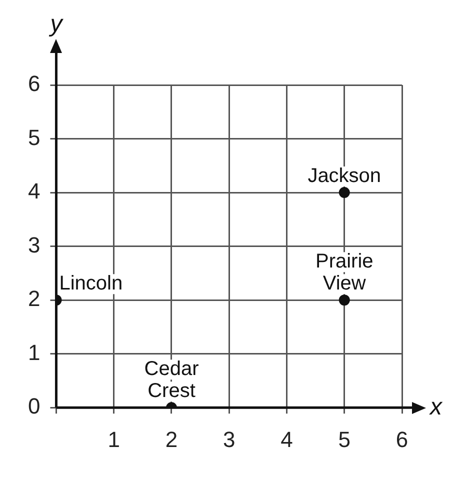 The image size is (457, 490). I want to click on y-tick-label: 6, so click(34, 83).